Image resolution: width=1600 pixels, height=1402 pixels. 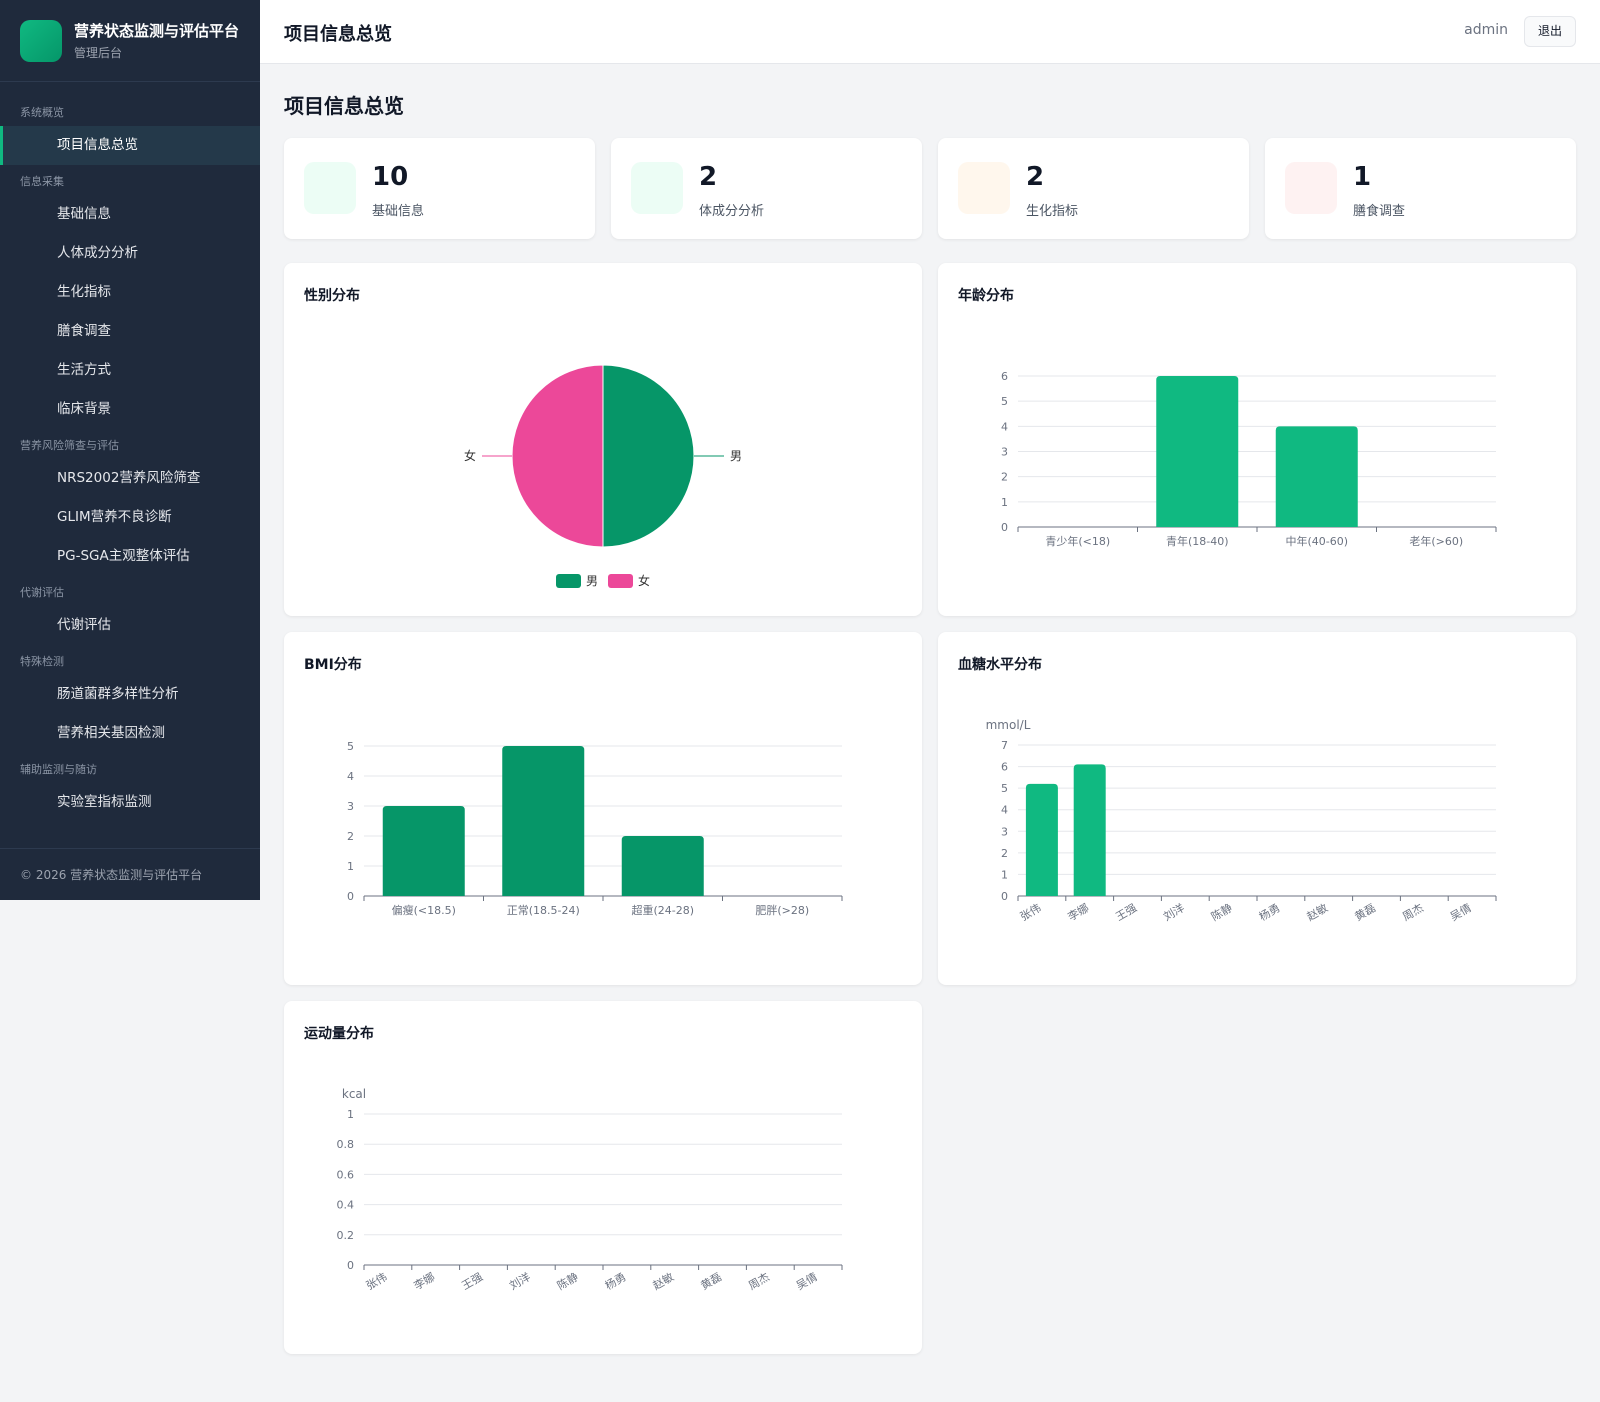 I want to click on stat-label: 生化指标, so click(x=1052, y=211).